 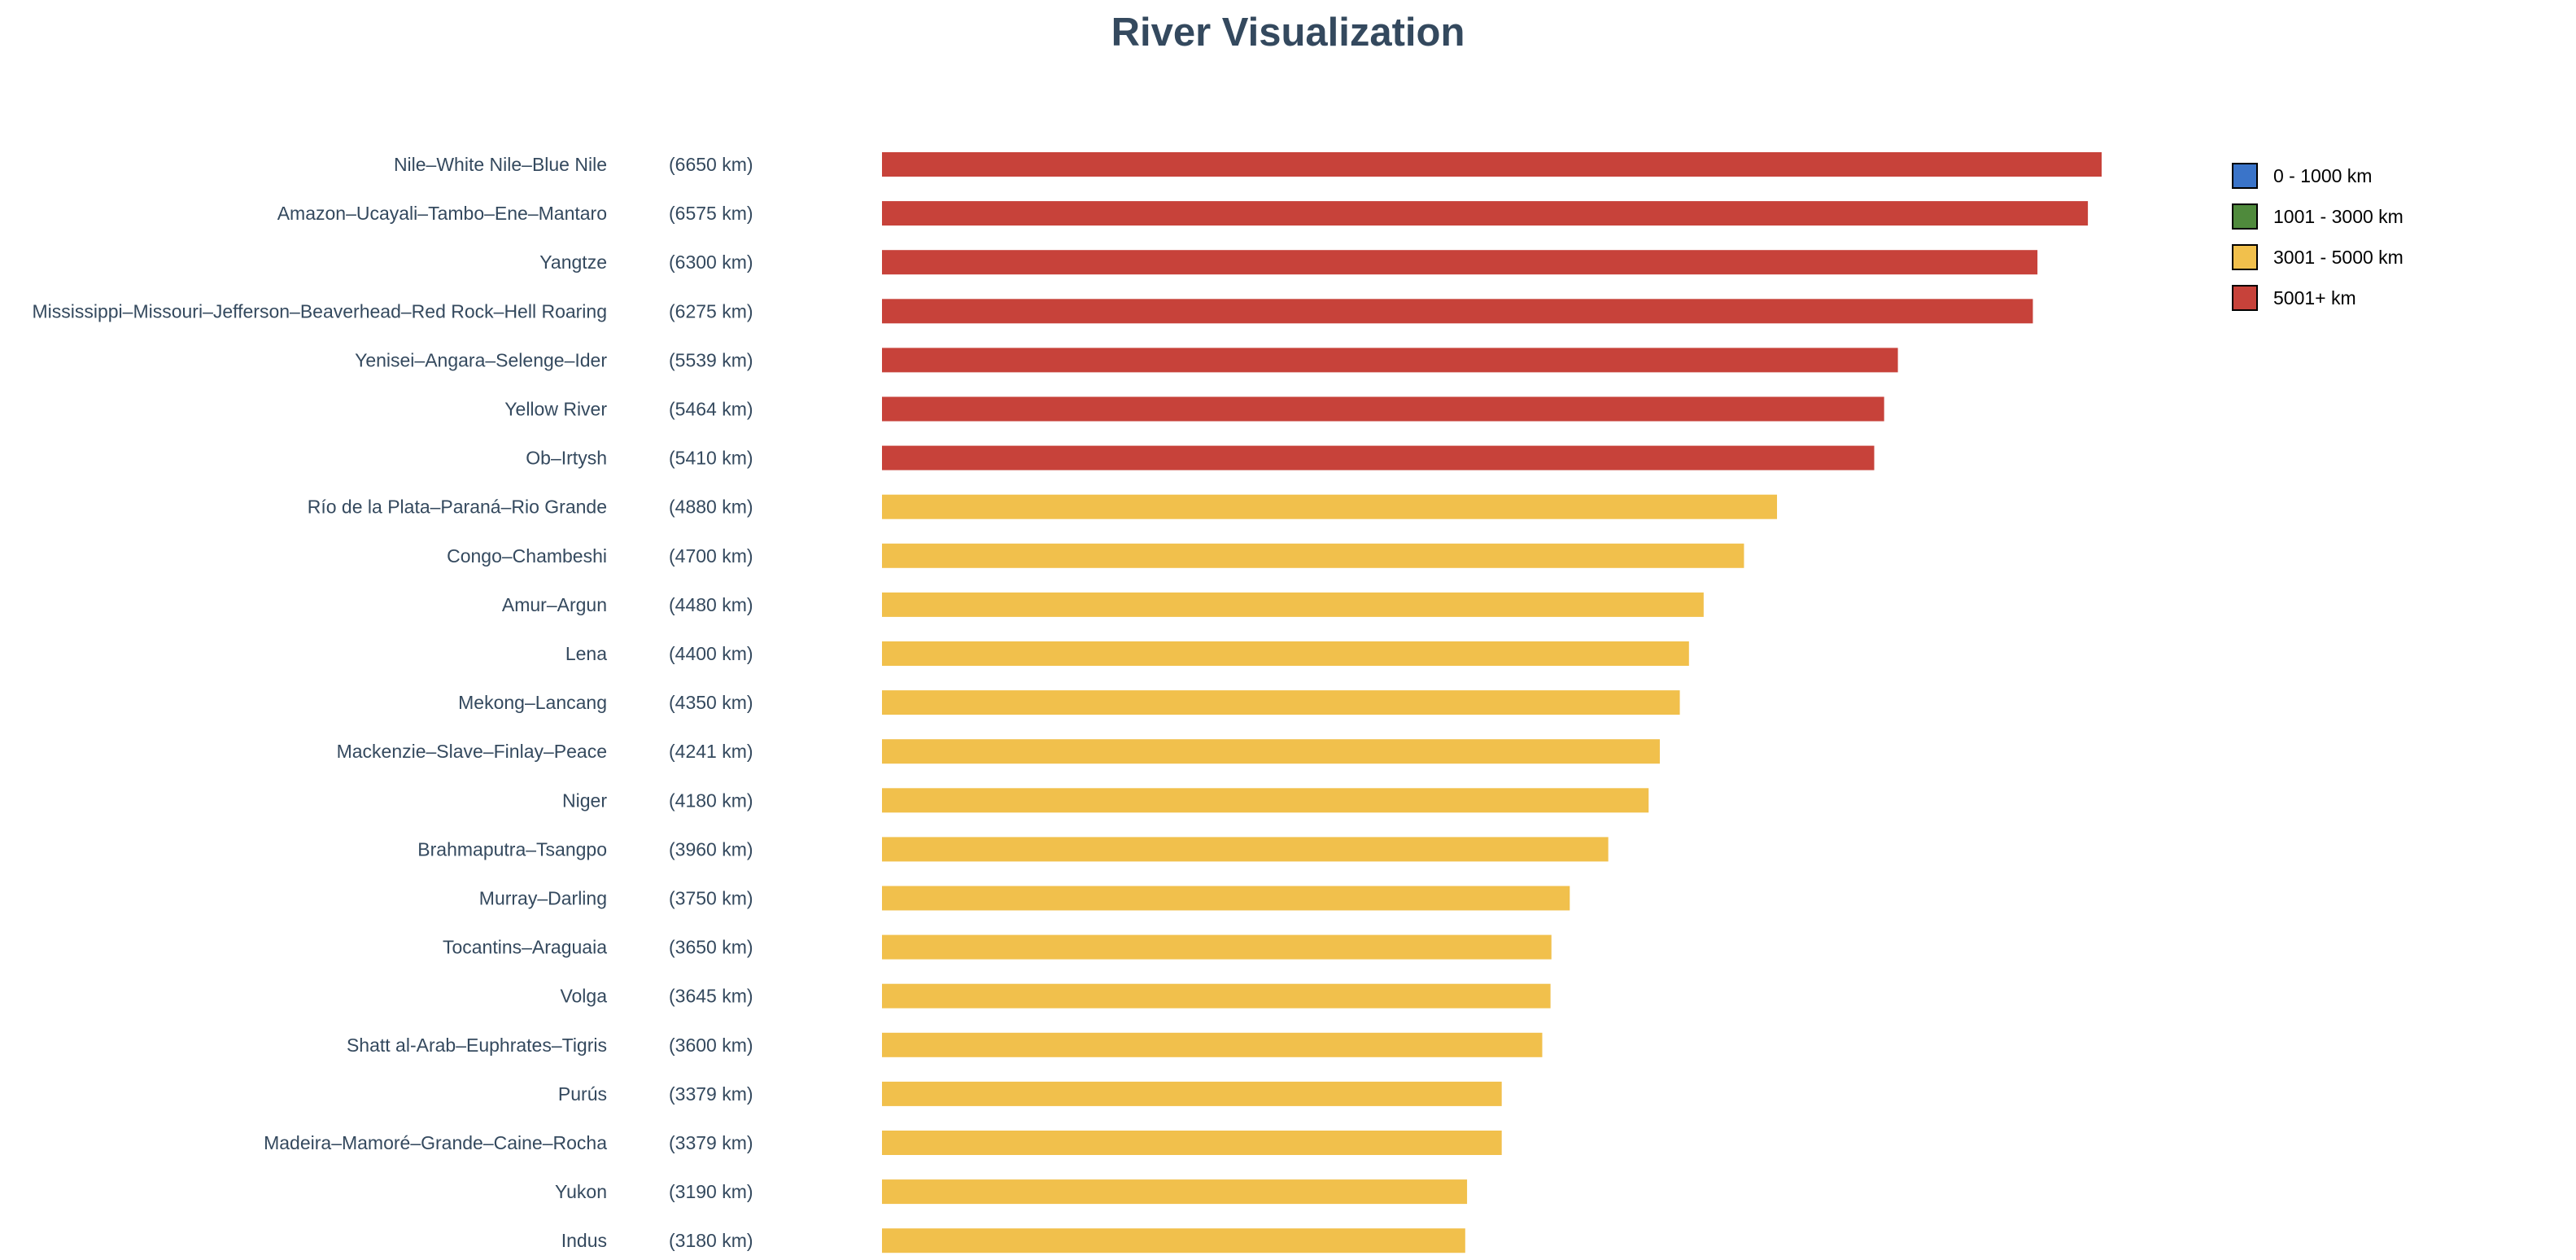 I want to click on river-length-label: (4241 km), so click(x=711, y=751).